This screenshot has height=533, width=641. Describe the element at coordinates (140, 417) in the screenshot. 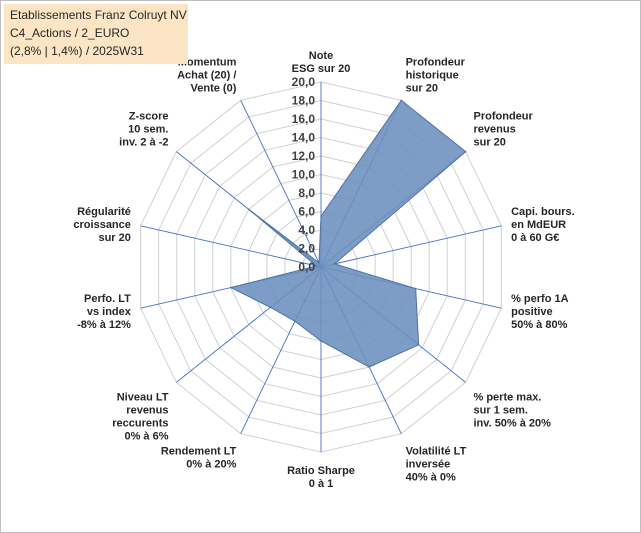

I see `axis-label: Niveau LT revenus reccurents 0% à 6%` at that location.